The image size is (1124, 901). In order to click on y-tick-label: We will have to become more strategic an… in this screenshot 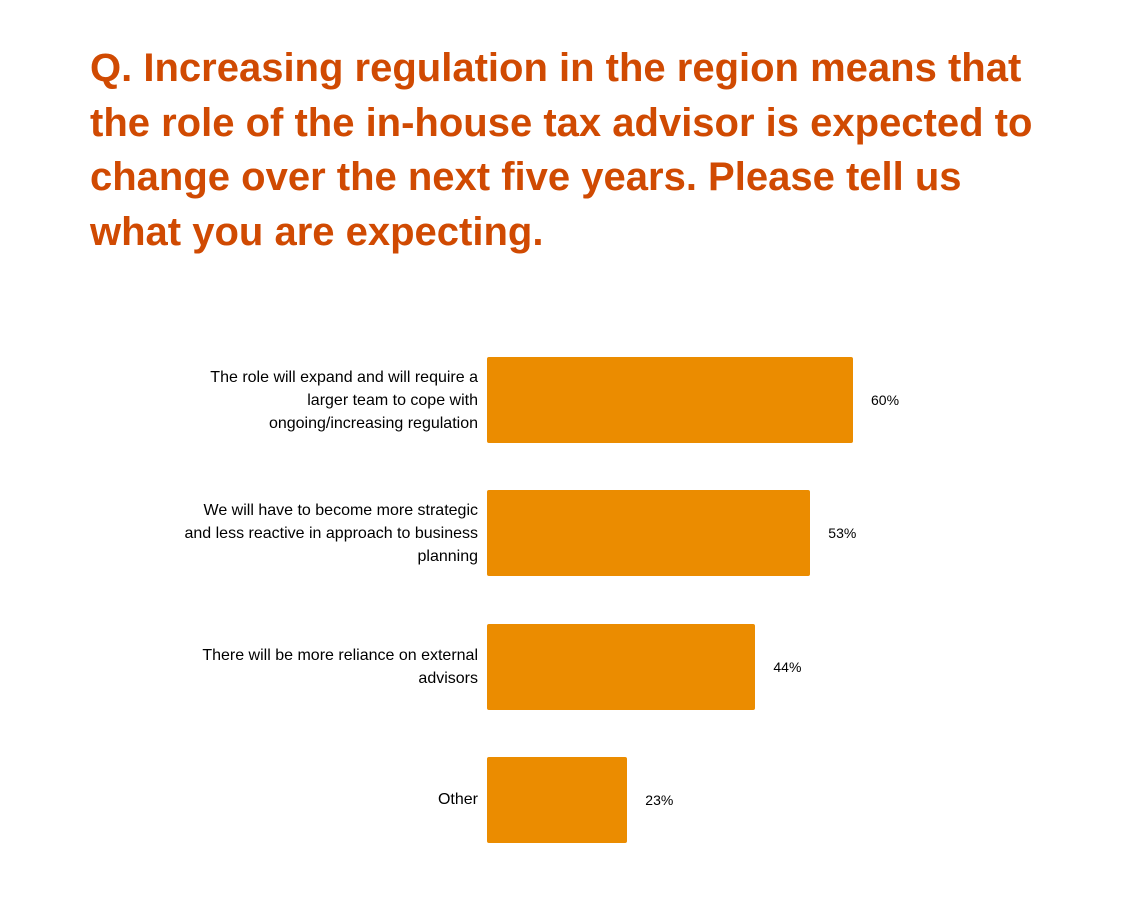, I will do `click(331, 533)`.